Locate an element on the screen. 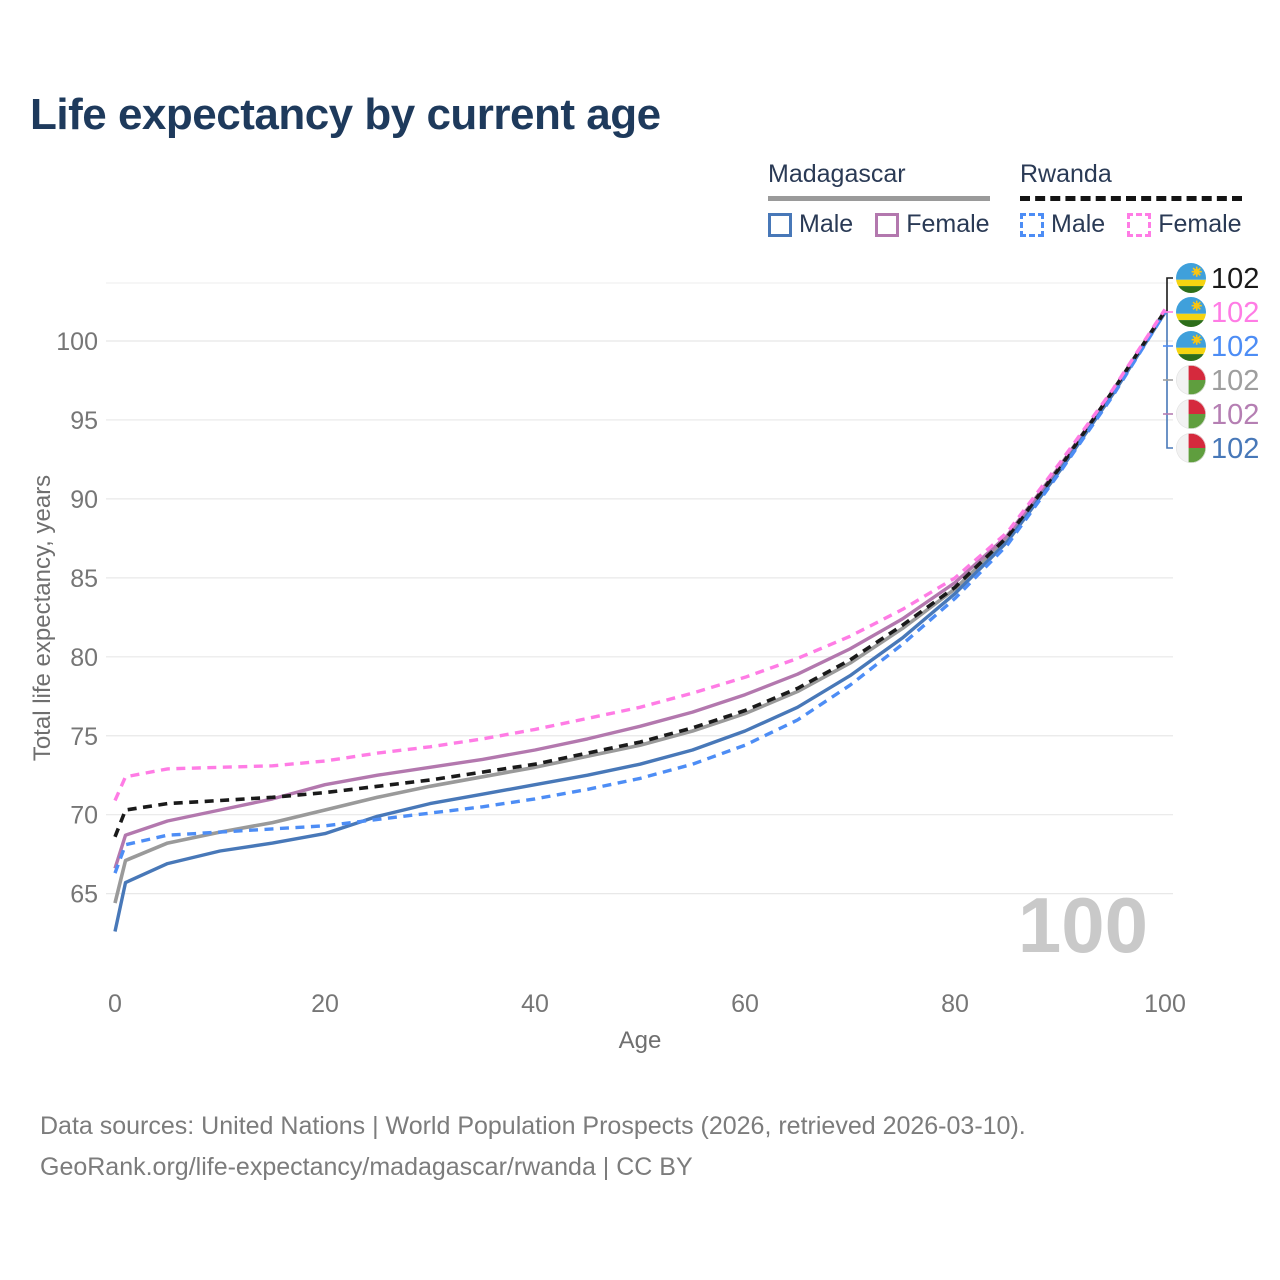  rwanda-female-swatch-icon is located at coordinates (1139, 224).